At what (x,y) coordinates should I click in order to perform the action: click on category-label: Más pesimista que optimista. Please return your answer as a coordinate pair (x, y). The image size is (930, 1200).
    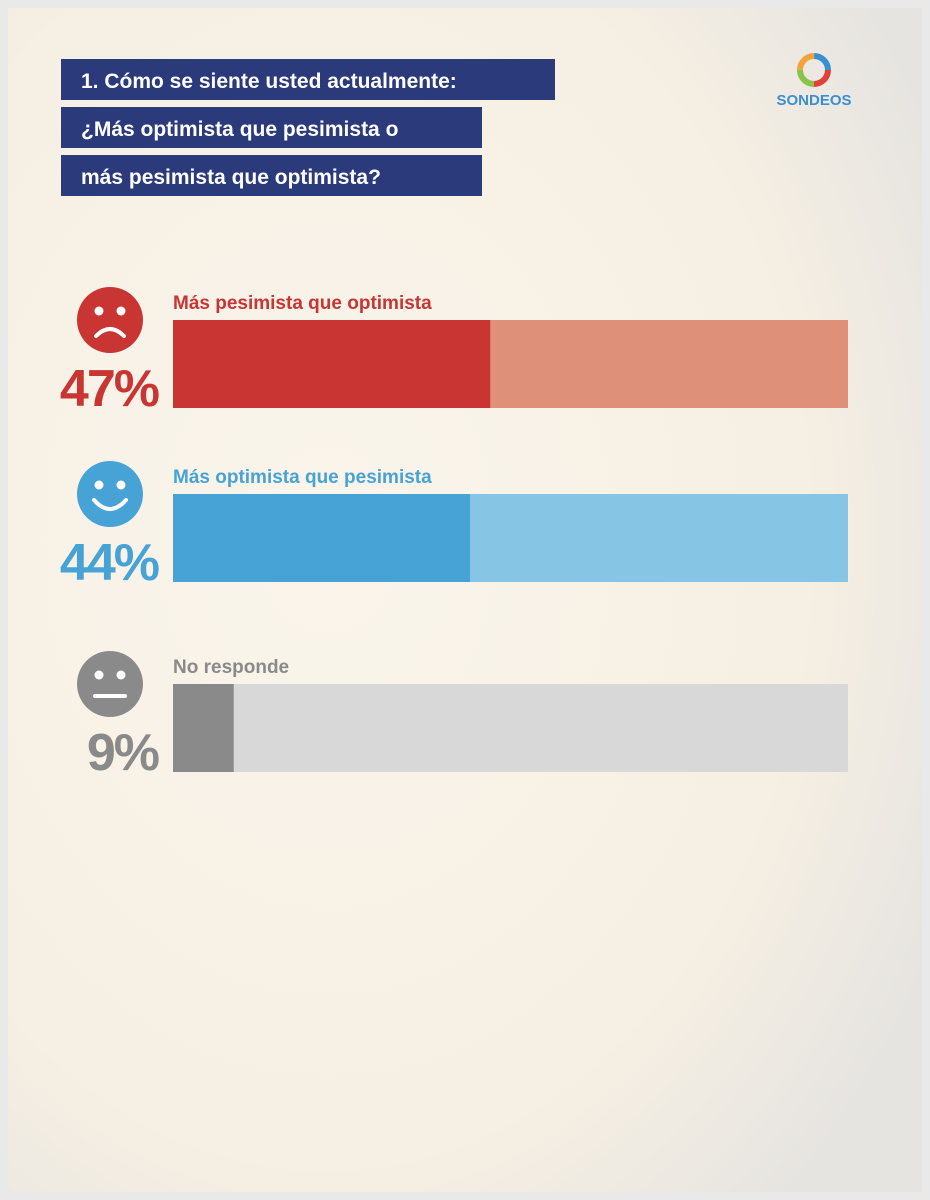
    Looking at the image, I should click on (302, 303).